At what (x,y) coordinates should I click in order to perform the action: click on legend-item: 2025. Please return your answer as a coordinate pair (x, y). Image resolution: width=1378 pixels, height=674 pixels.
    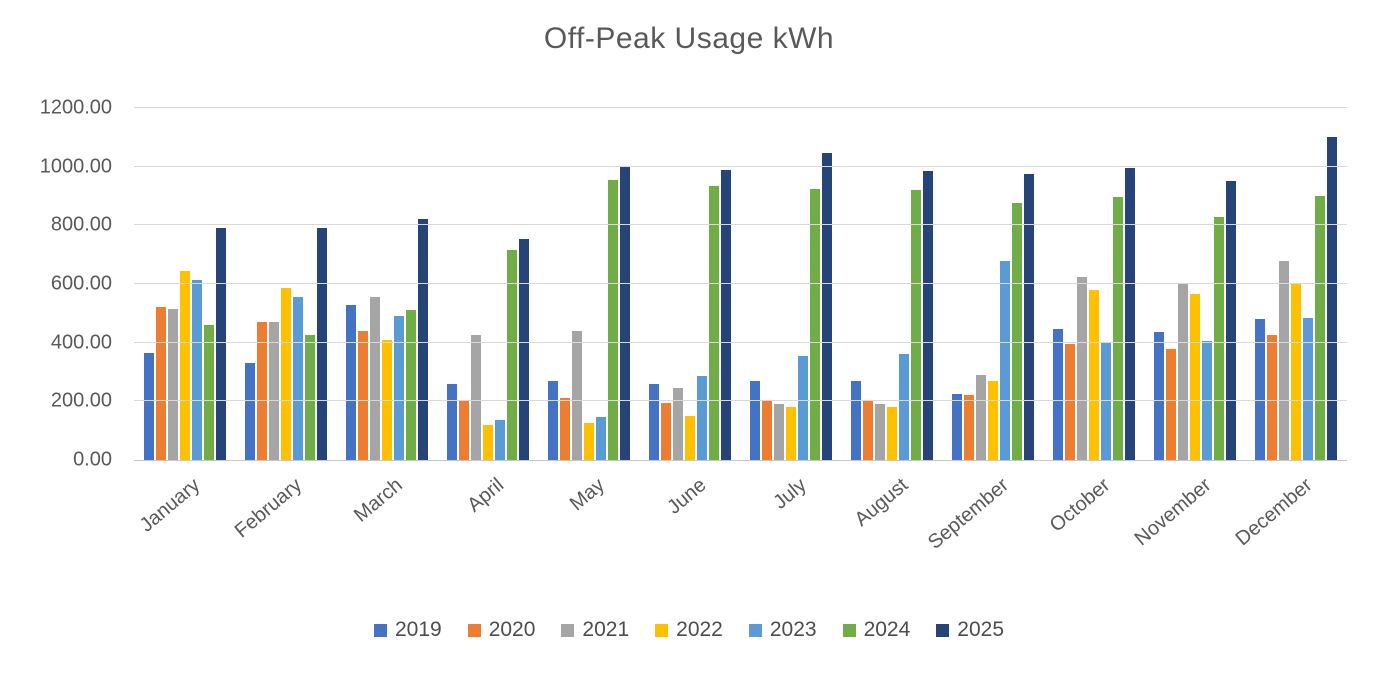
    Looking at the image, I should click on (970, 630).